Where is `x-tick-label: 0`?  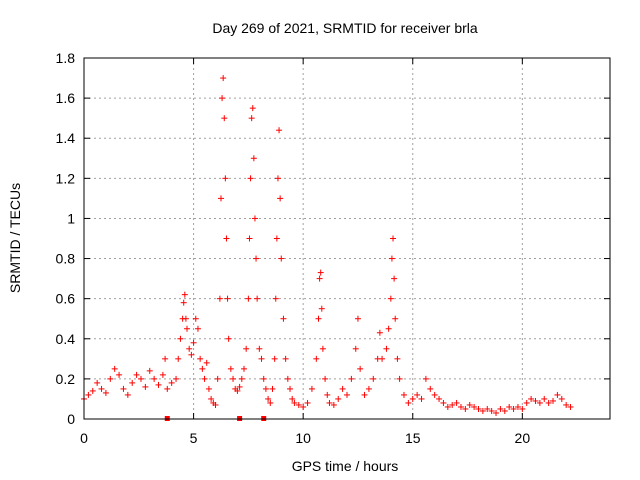
x-tick-label: 0 is located at coordinates (84, 438).